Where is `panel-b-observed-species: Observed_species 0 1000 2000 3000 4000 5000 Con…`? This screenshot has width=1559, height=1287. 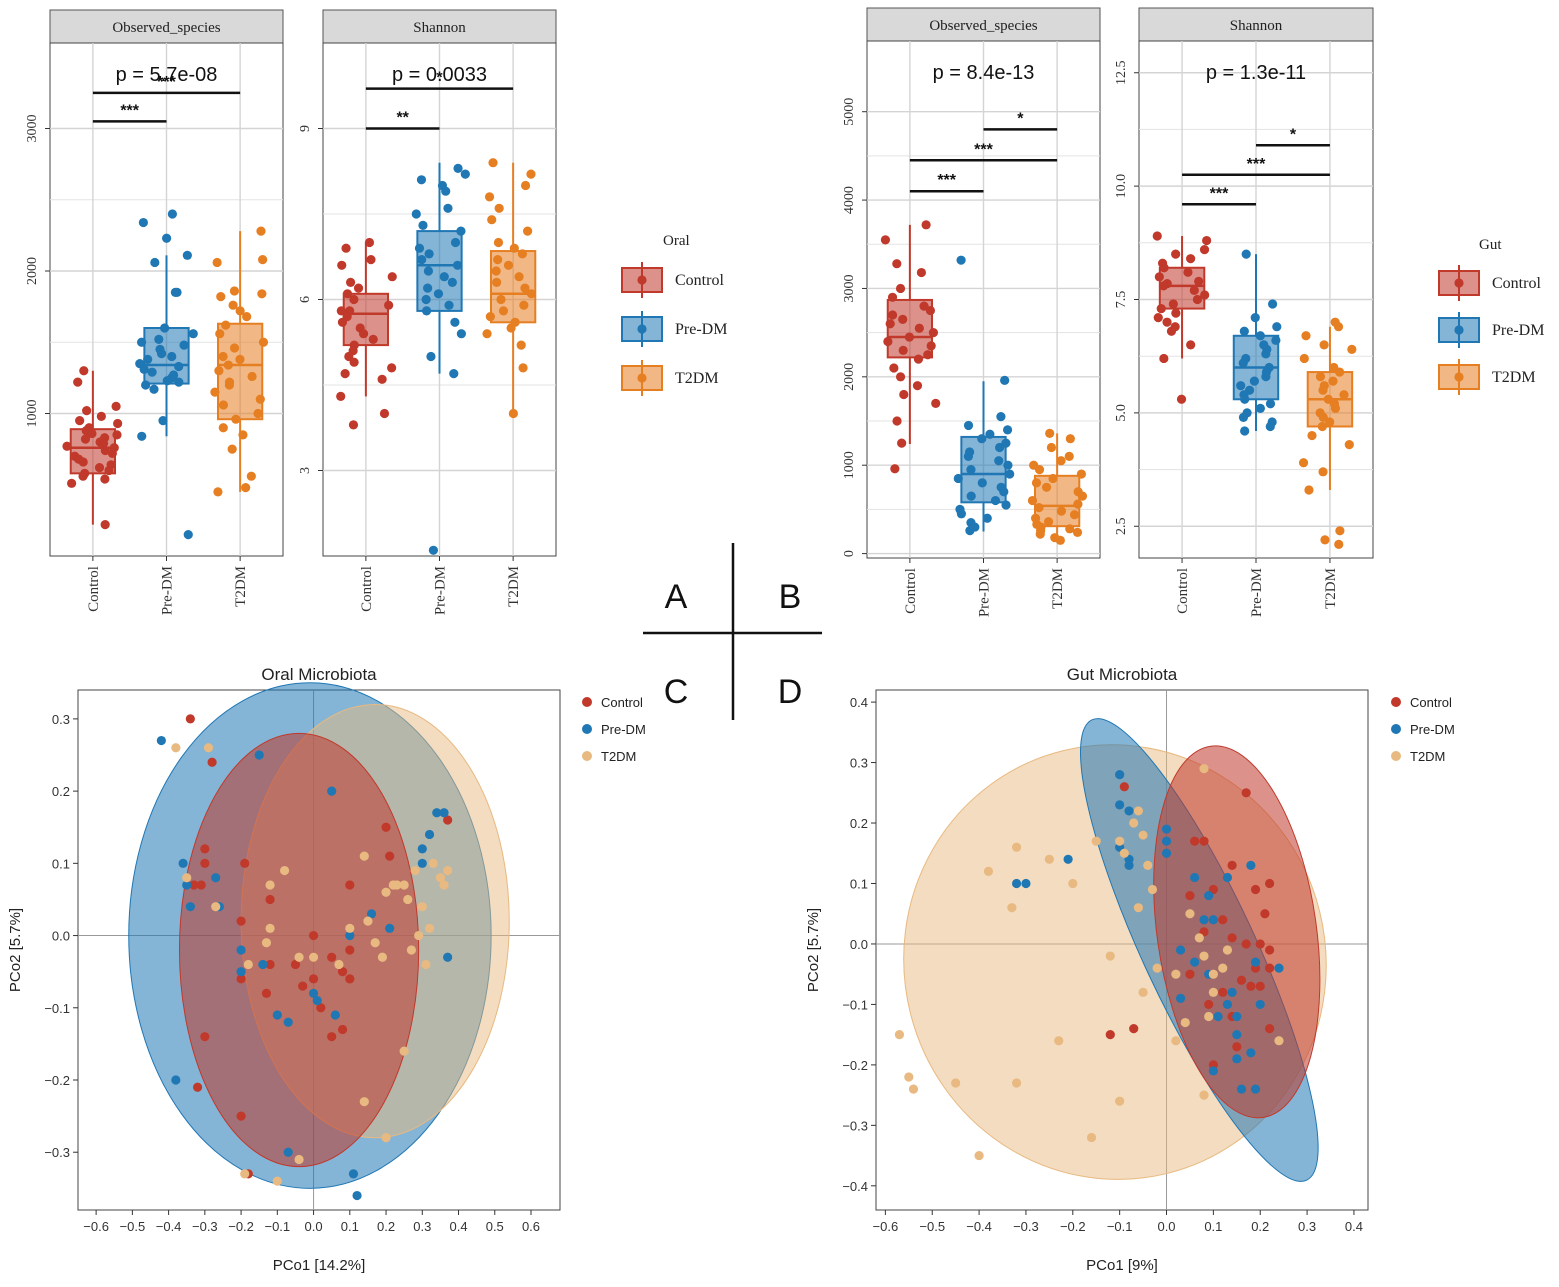 panel-b-observed-species: Observed_species 0 1000 2000 3000 4000 5000 Con… is located at coordinates (971, 312).